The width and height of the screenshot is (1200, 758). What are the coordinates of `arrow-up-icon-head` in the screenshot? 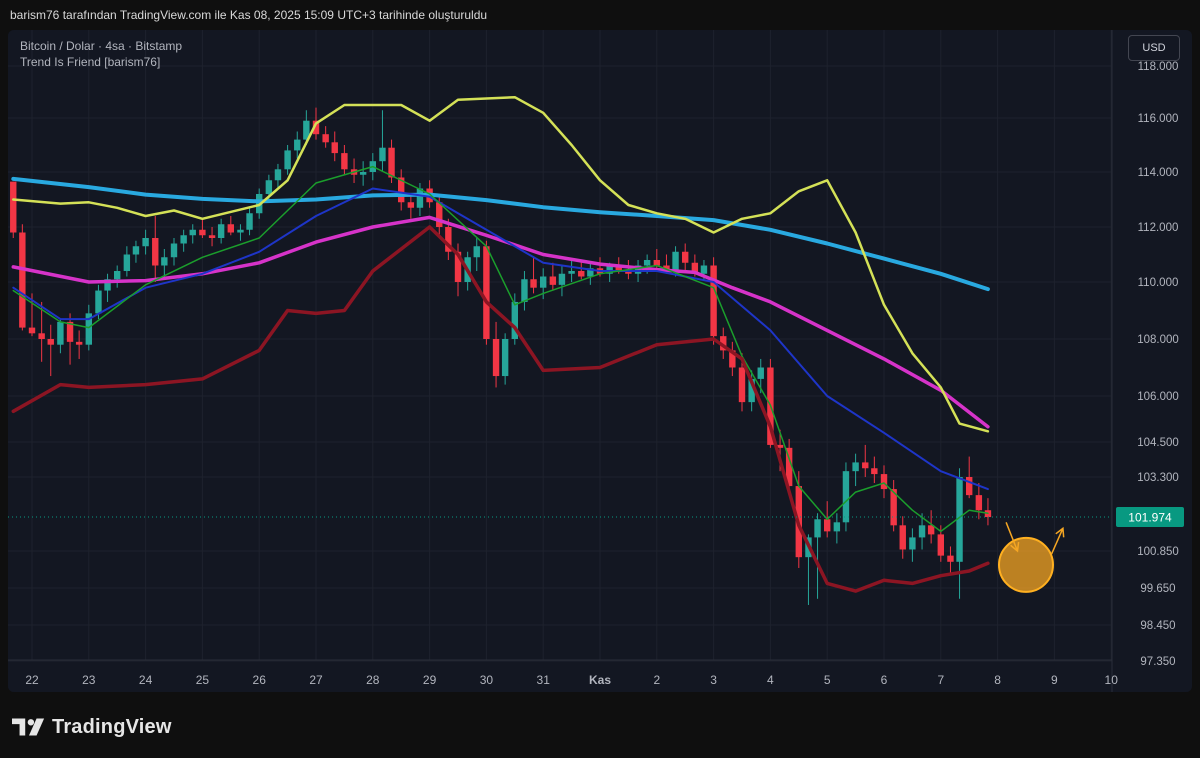 It's located at (1060, 532).